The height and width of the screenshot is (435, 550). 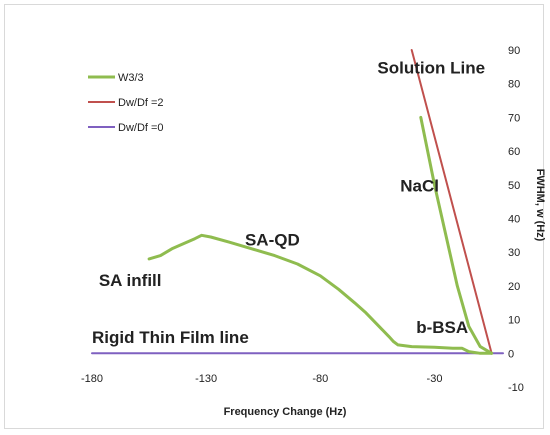 I want to click on y-tick-label: 40, so click(x=514, y=220).